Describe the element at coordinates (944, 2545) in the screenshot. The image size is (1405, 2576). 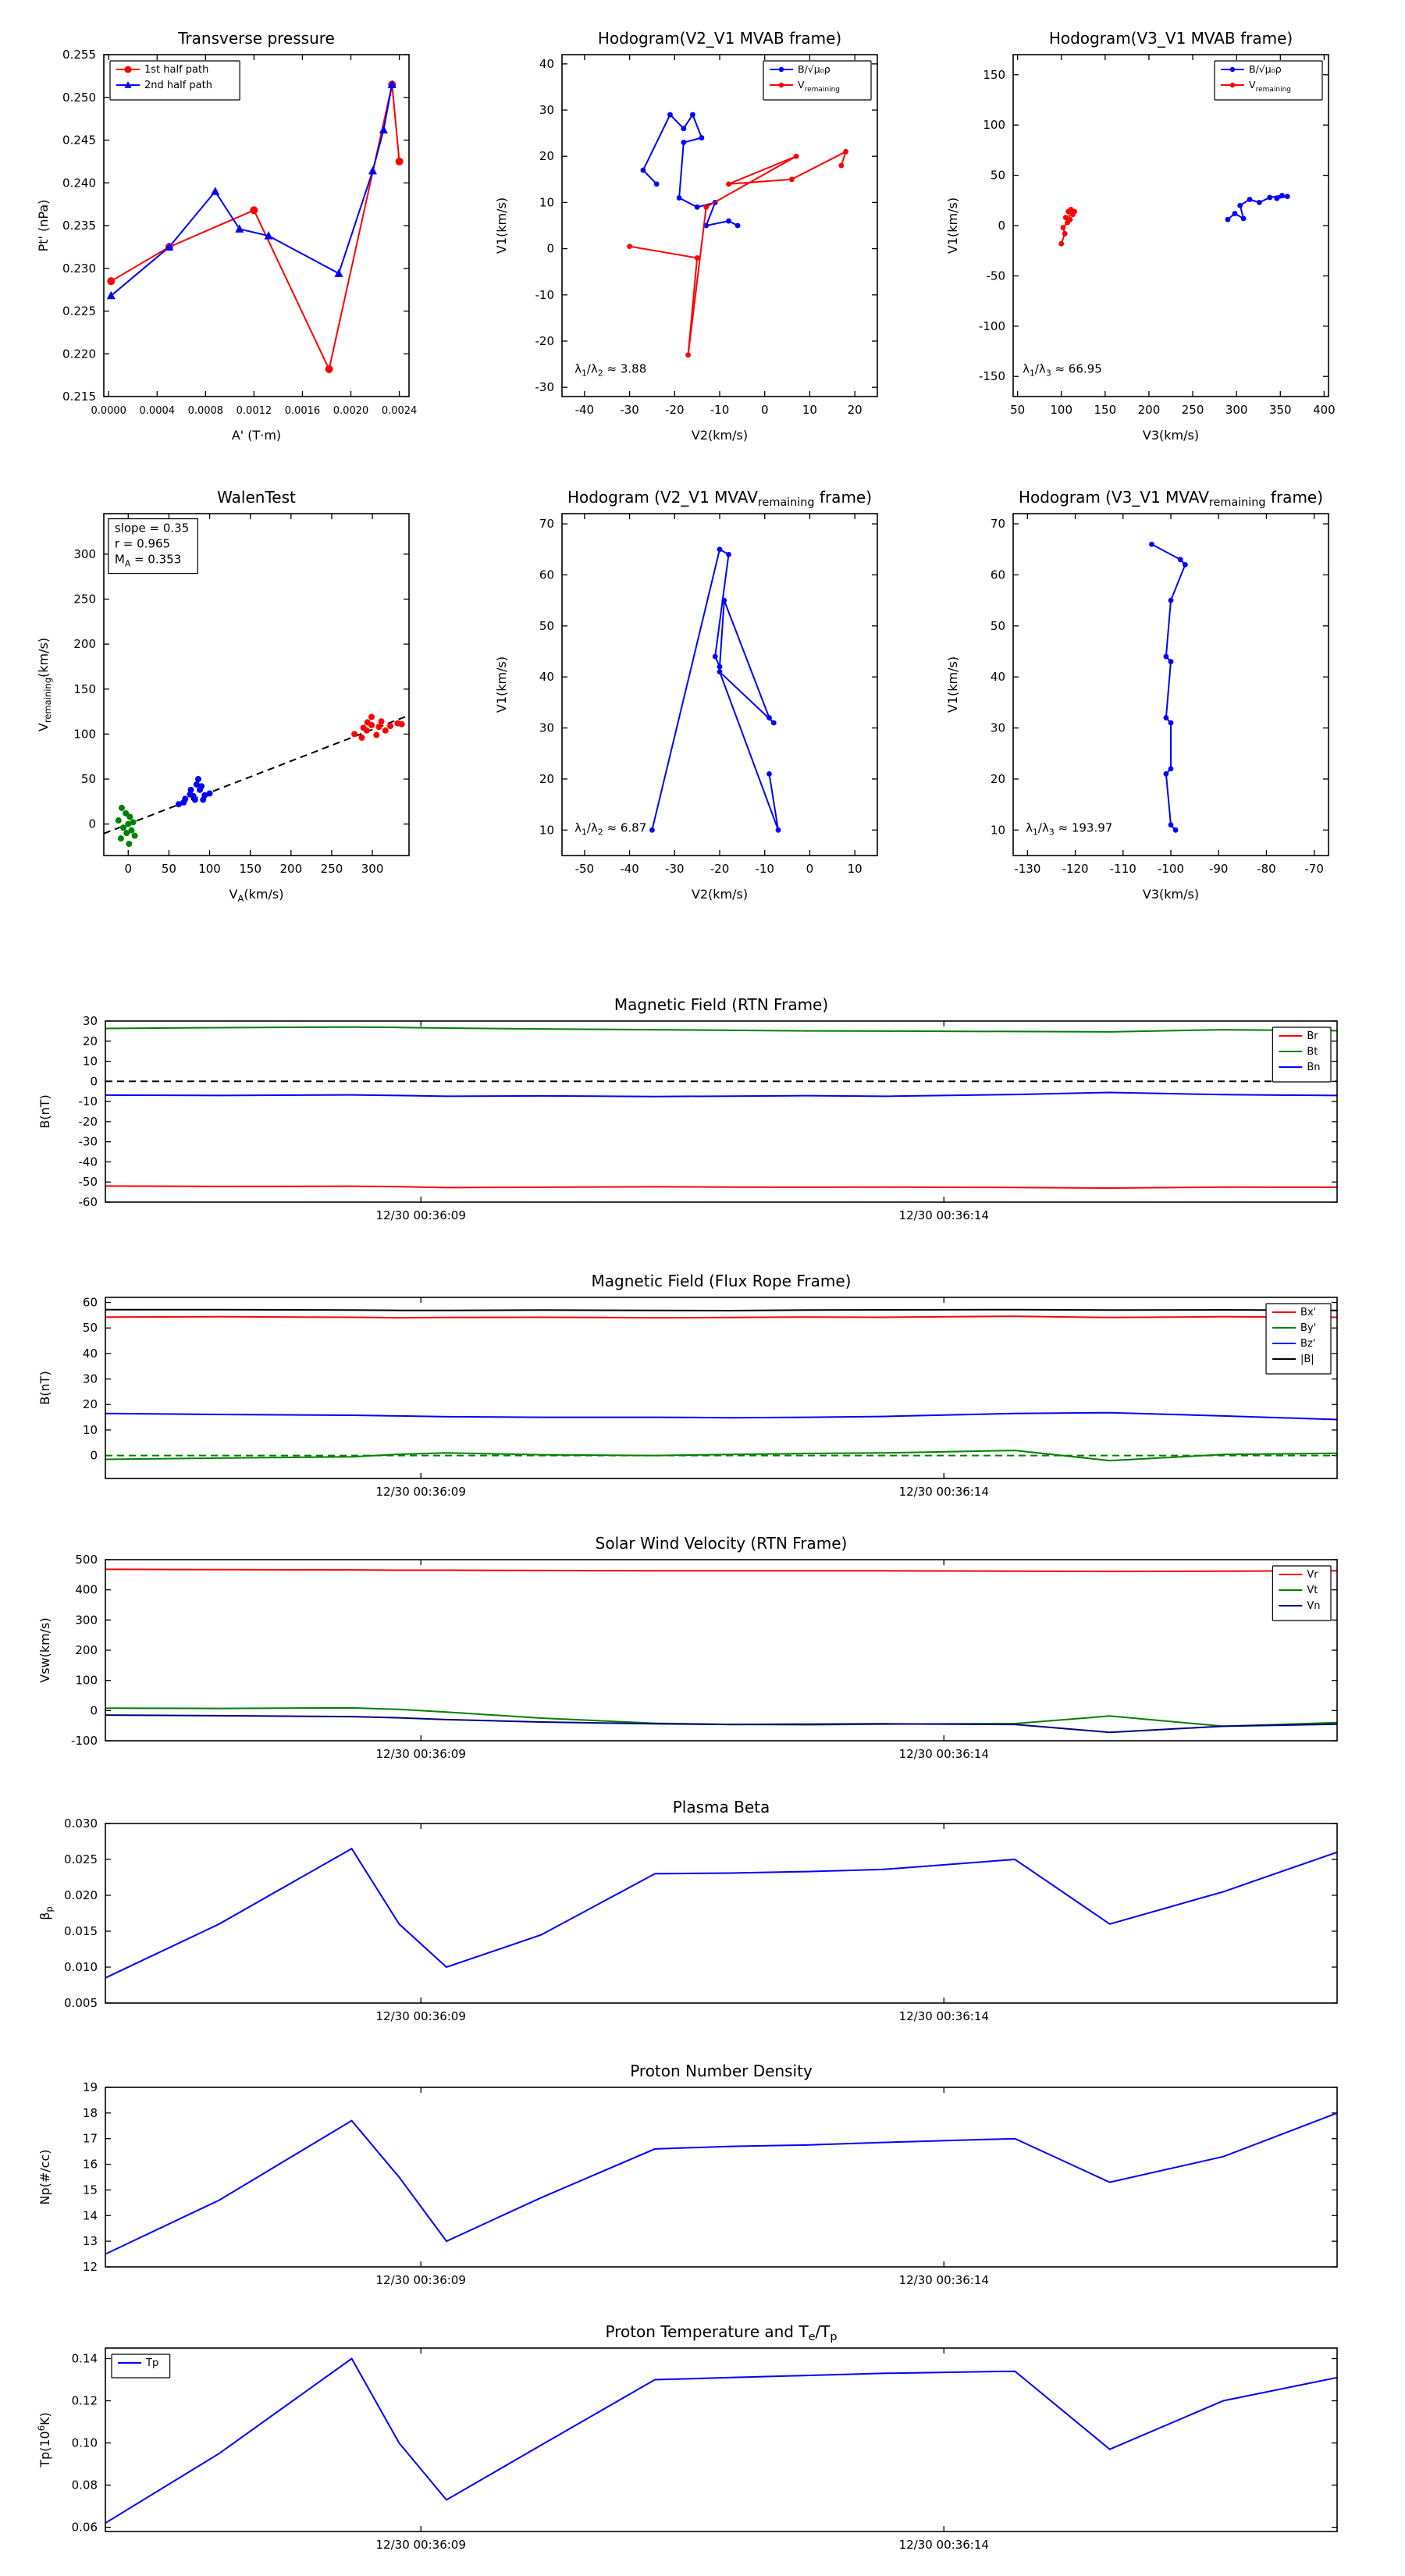
I see `x-tick-label: 12/30 00:36:14` at that location.